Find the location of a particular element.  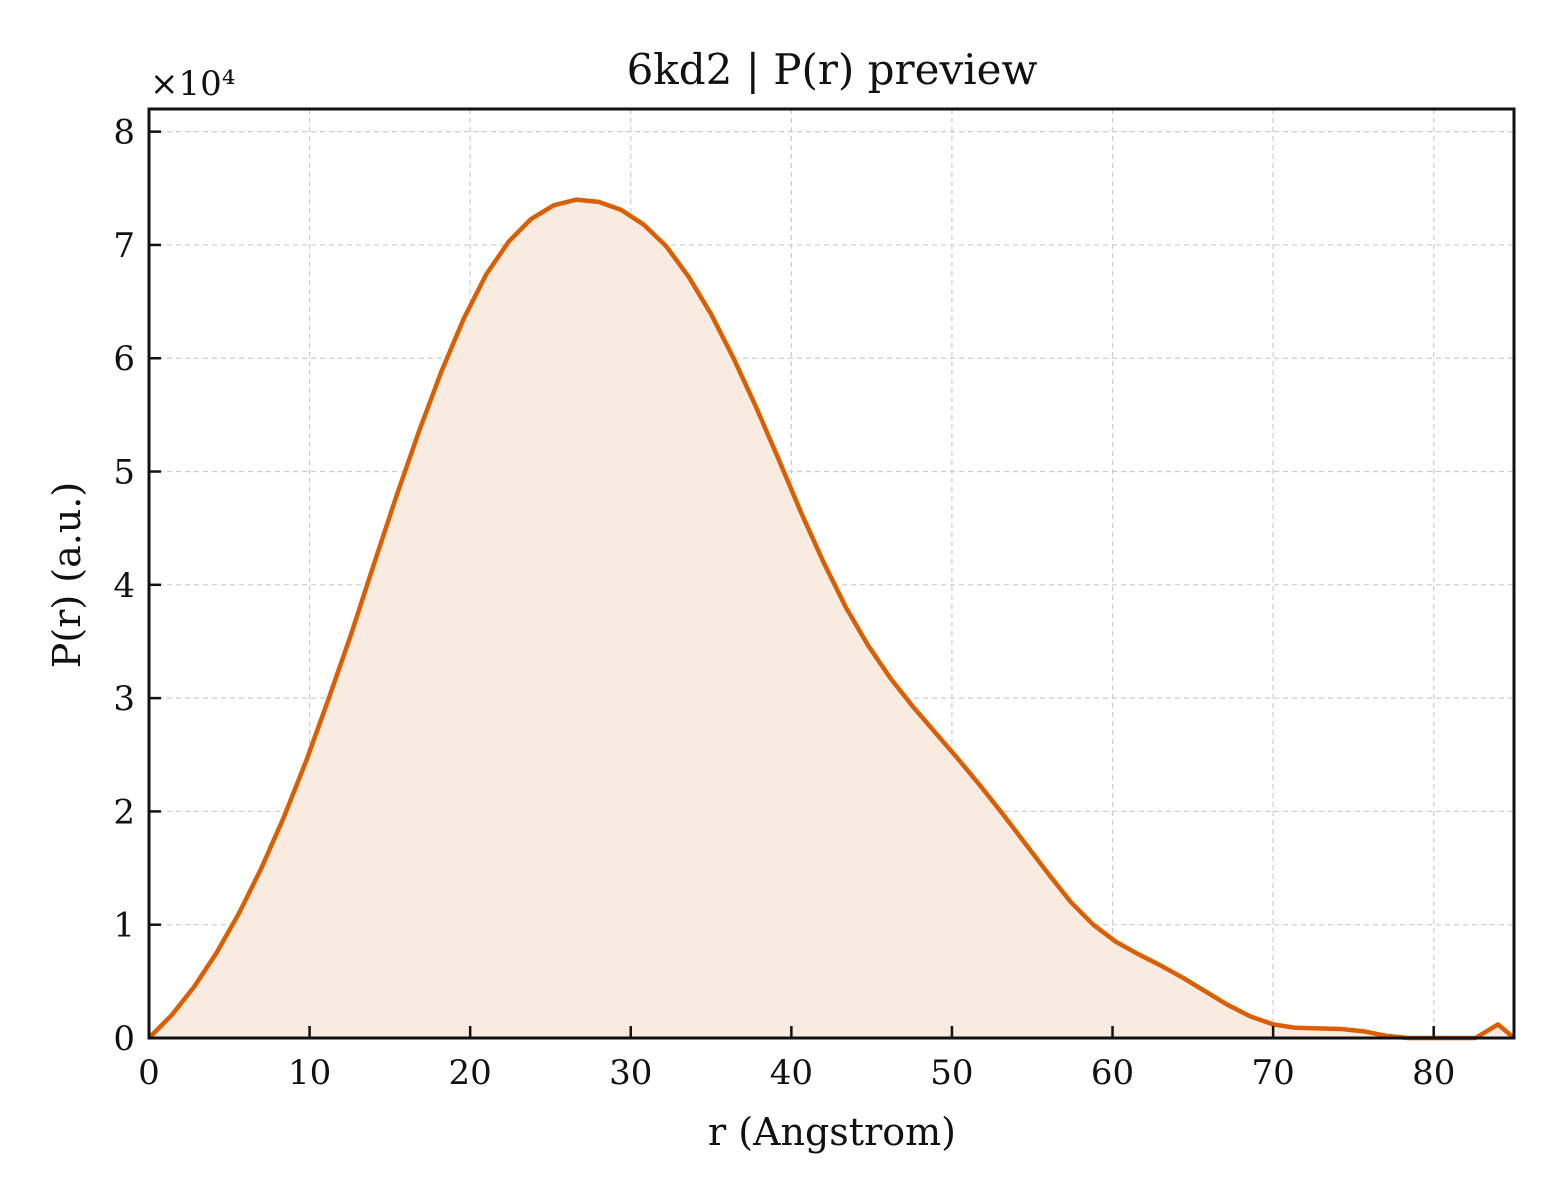

x-tick-label: 0 is located at coordinates (149, 1073).